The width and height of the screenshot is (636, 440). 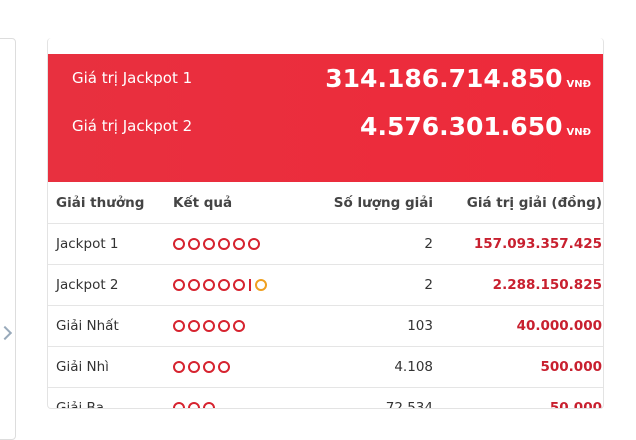 I want to click on prize-value: 50.000, so click(x=575, y=404).